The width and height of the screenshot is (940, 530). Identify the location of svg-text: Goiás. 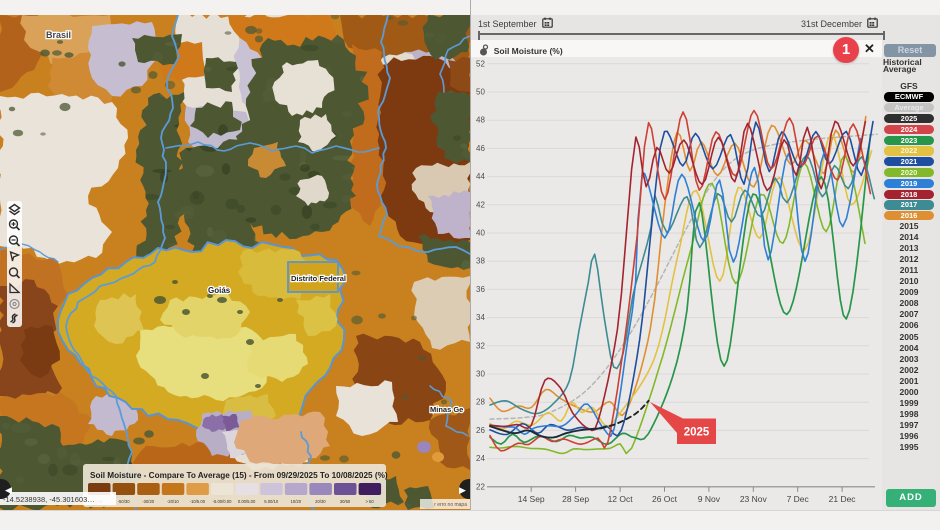
(219, 290).